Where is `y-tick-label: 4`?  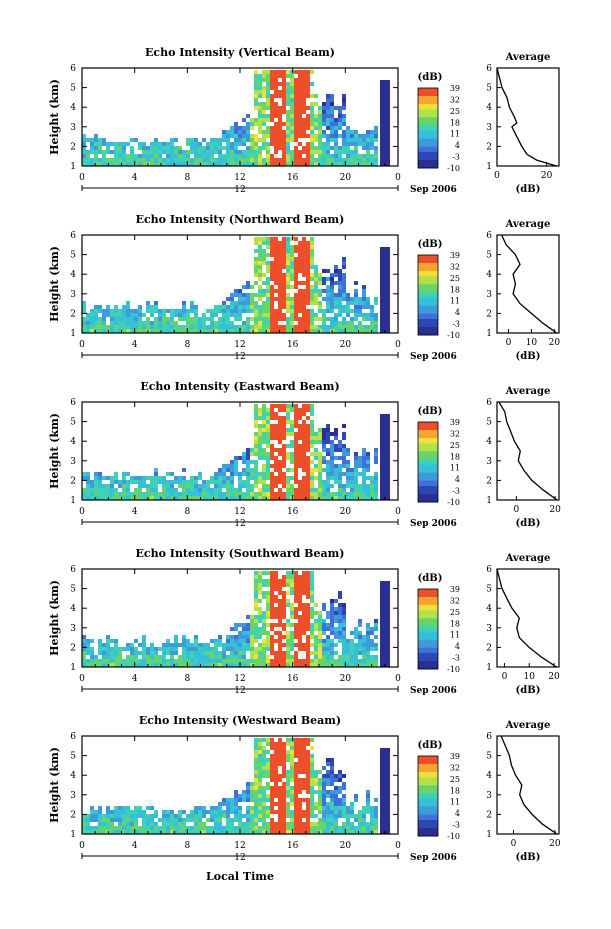
y-tick-label: 4 is located at coordinates (73, 442).